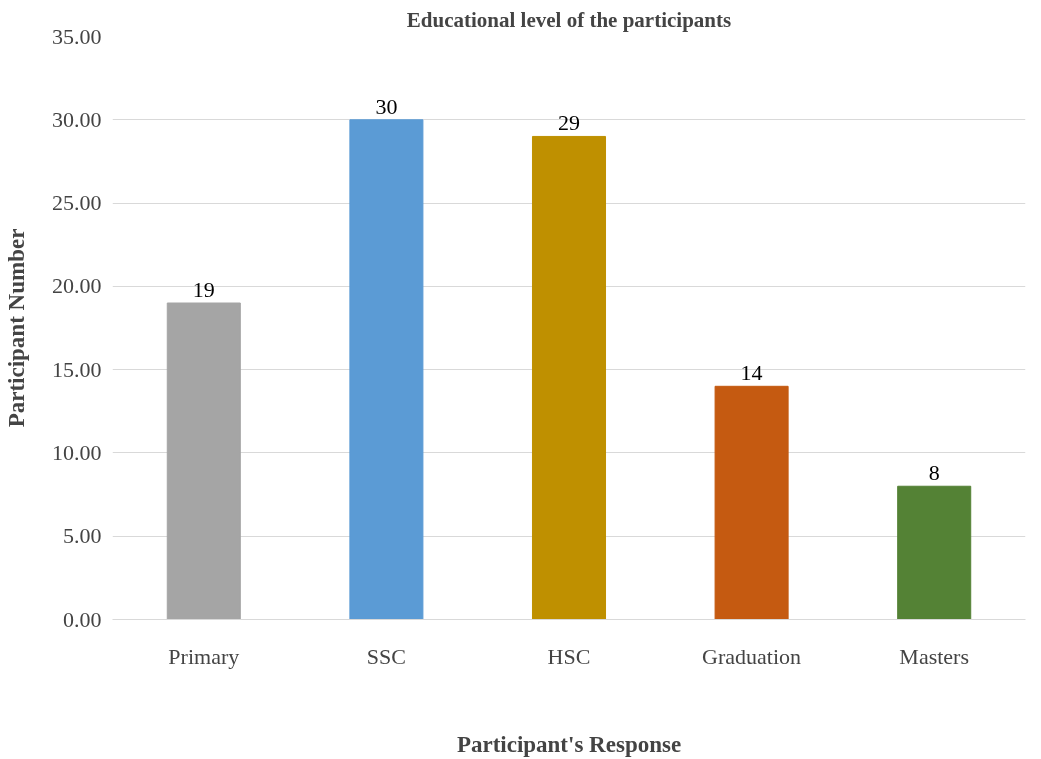 The height and width of the screenshot is (759, 1041). I want to click on y-tick-label: 15.00, so click(77, 369).